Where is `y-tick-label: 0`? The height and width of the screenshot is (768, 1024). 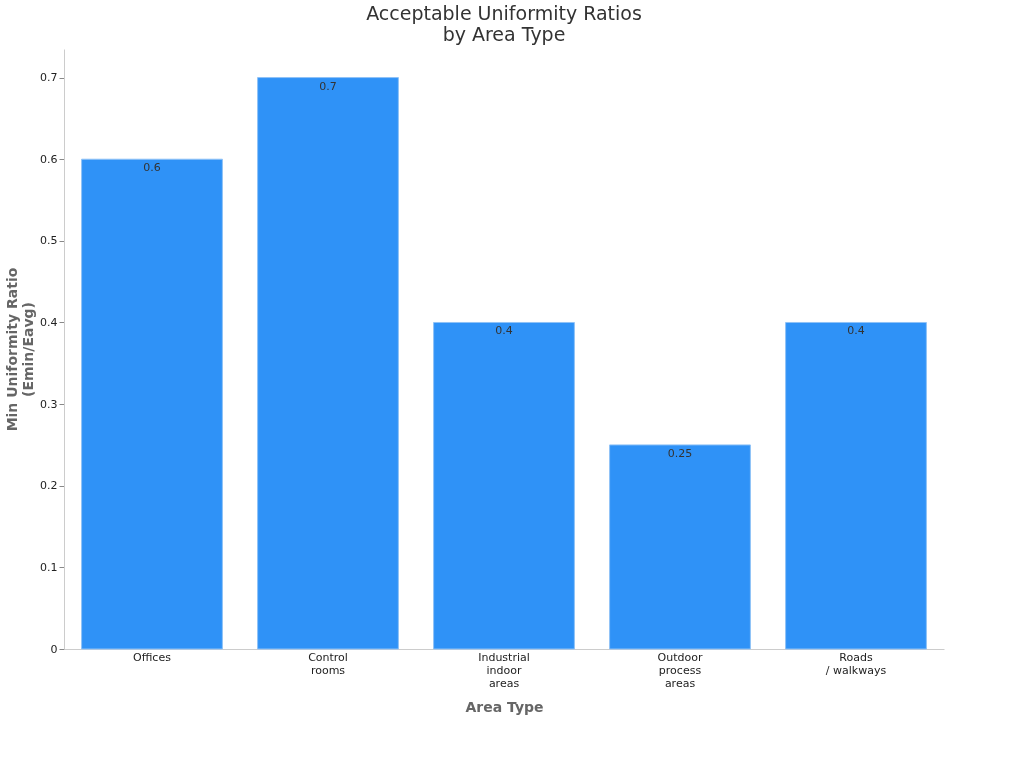
y-tick-label: 0 is located at coordinates (54, 649).